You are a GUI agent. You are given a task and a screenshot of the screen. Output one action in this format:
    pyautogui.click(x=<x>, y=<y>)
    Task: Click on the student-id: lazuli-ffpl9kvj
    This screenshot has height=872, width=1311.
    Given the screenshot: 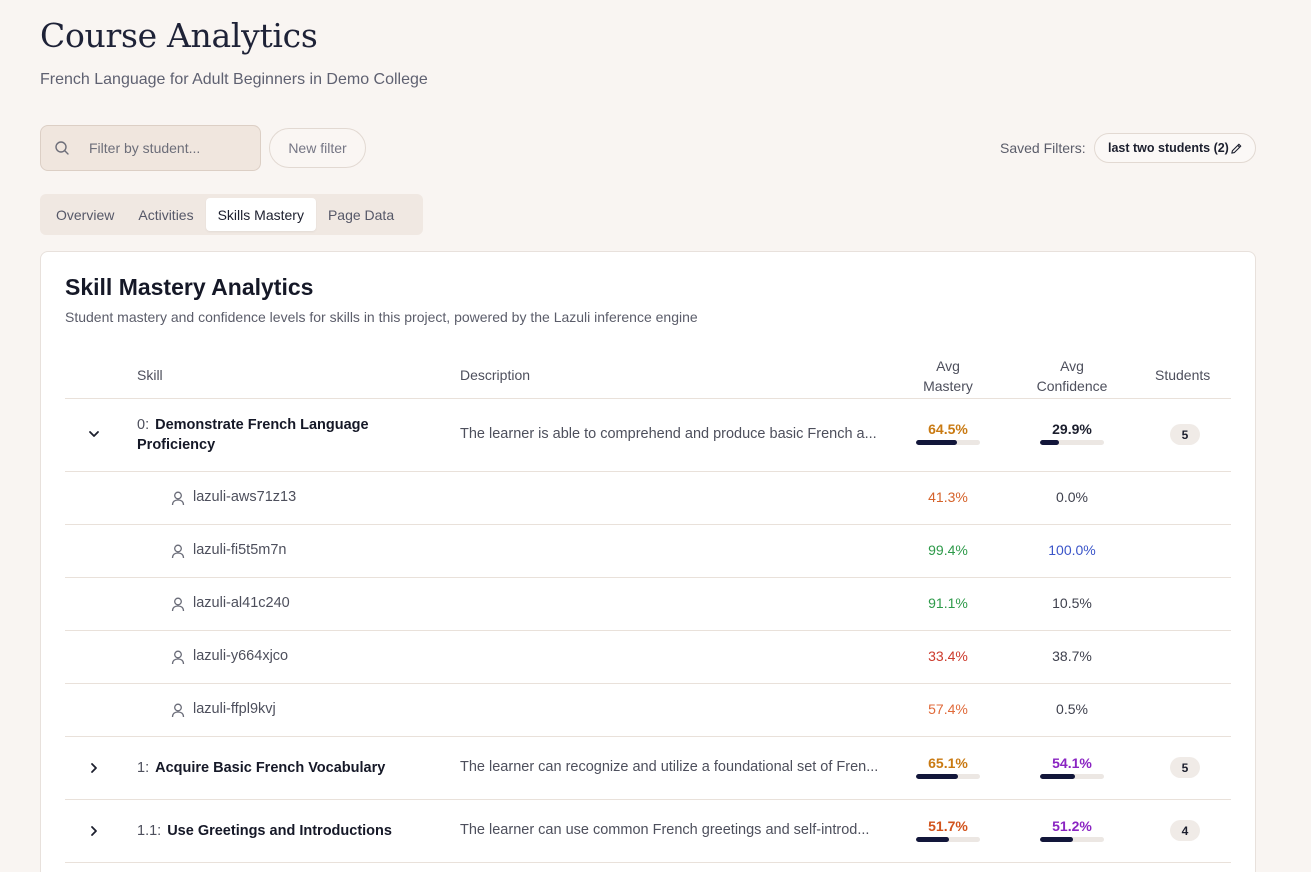 What is the action you would take?
    pyautogui.click(x=234, y=709)
    